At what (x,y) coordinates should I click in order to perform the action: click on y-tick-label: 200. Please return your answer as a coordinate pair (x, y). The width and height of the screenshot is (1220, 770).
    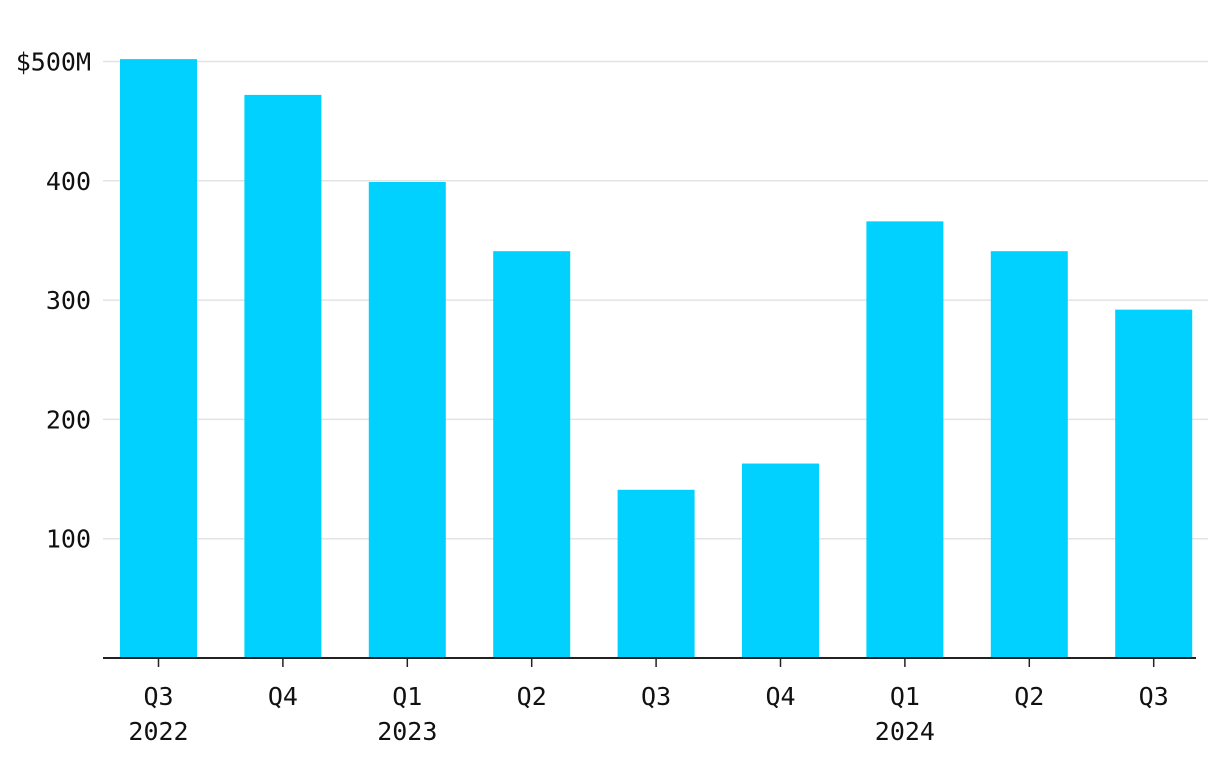
    Looking at the image, I should click on (68, 419).